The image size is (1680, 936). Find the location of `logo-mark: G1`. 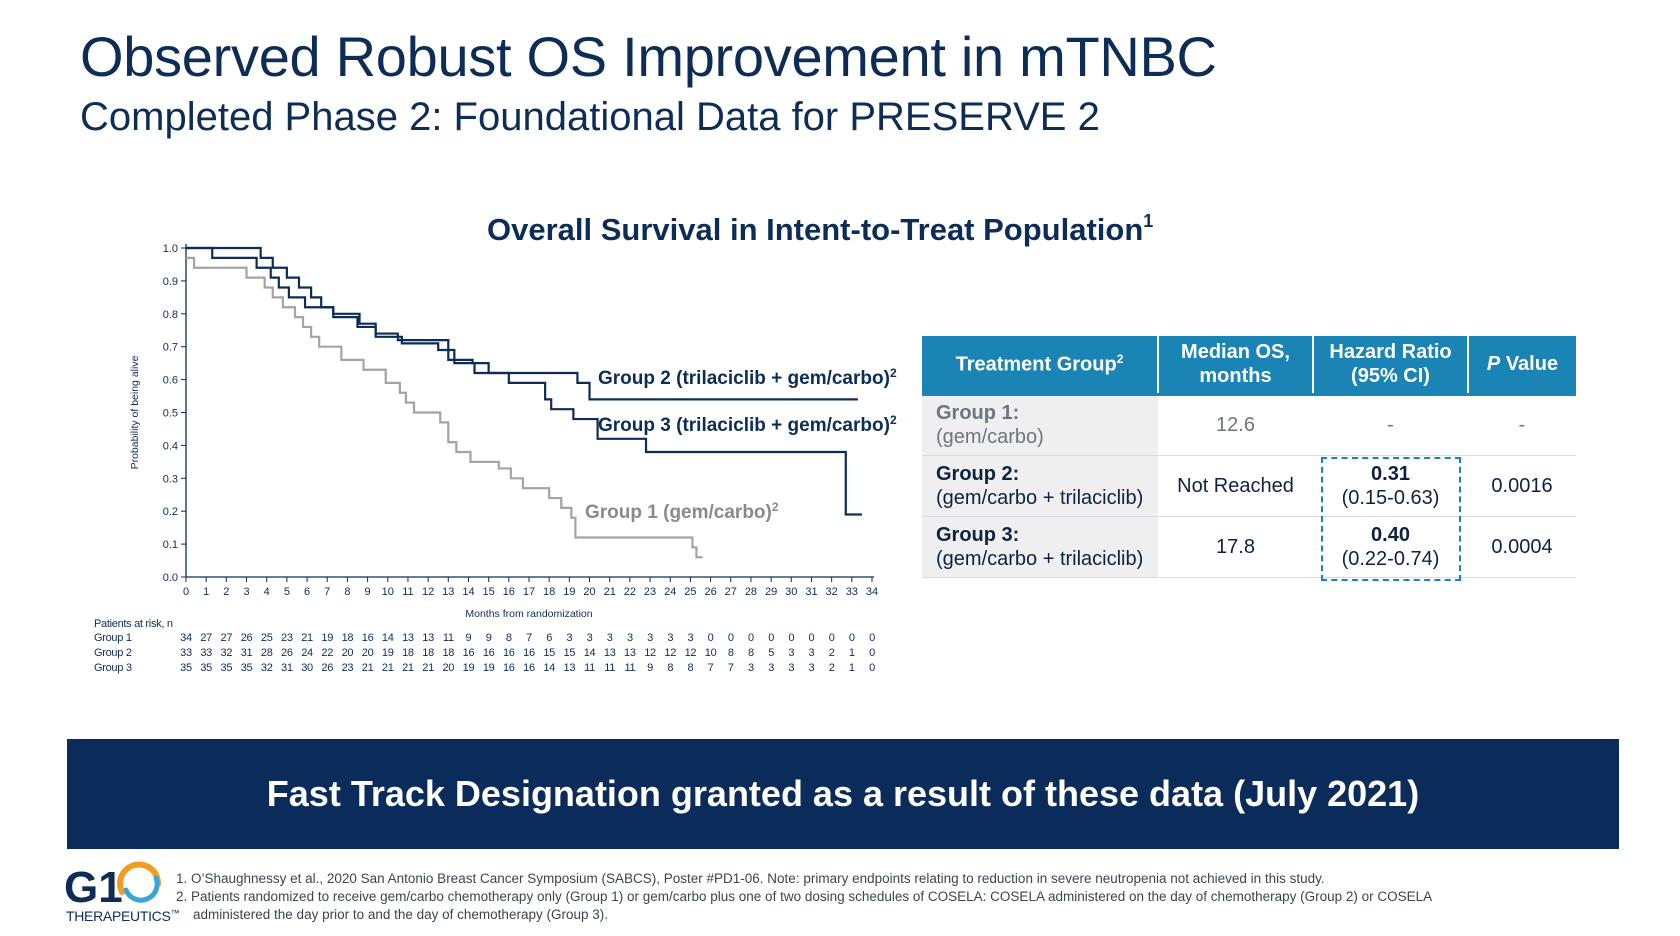

logo-mark: G1 is located at coordinates (93, 887).